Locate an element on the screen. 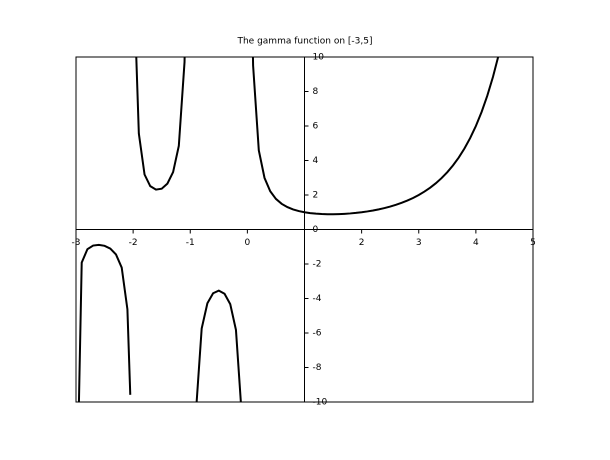 Image resolution: width=610 pixels, height=460 pixels. x-tick-label: -2 is located at coordinates (133, 243).